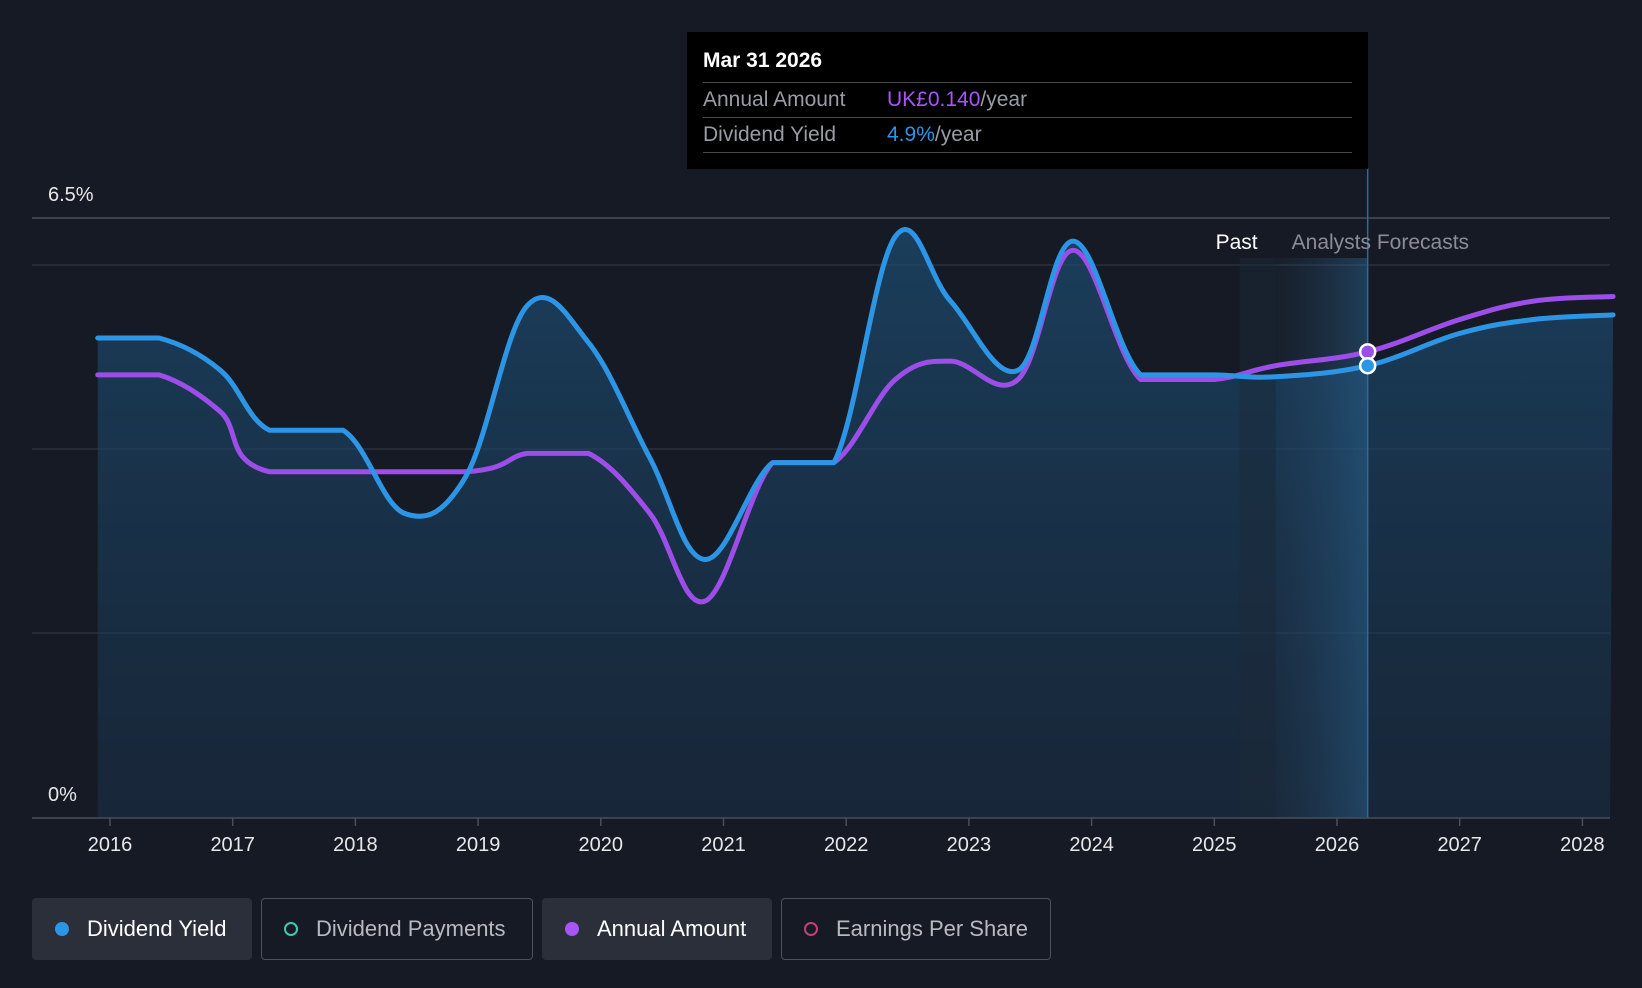  I want to click on legend-label: Dividend Yield, so click(157, 928).